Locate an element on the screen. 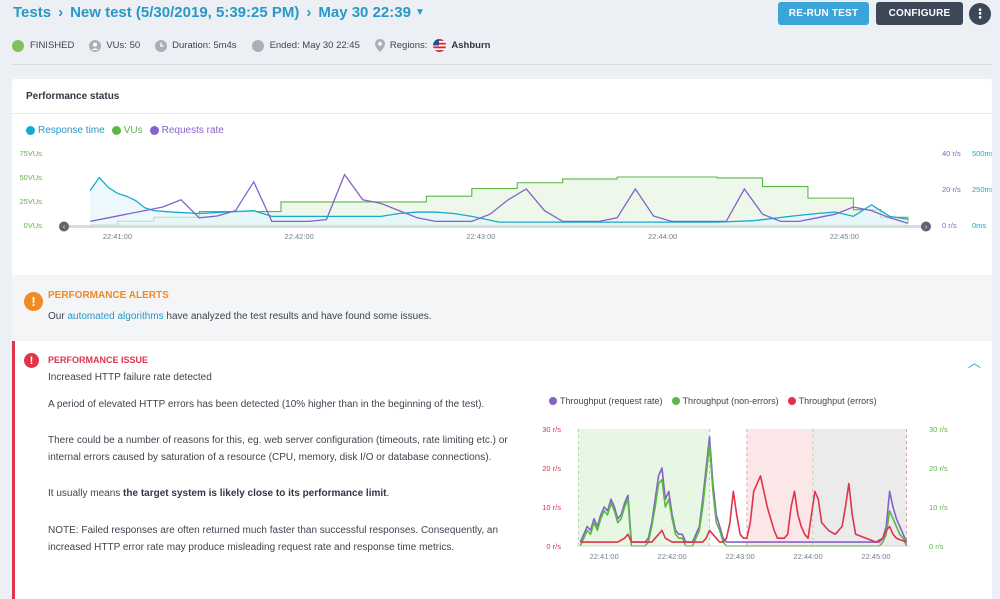 The height and width of the screenshot is (599, 1000). status-ended: Ended: May 30 22:45 is located at coordinates (305, 45).